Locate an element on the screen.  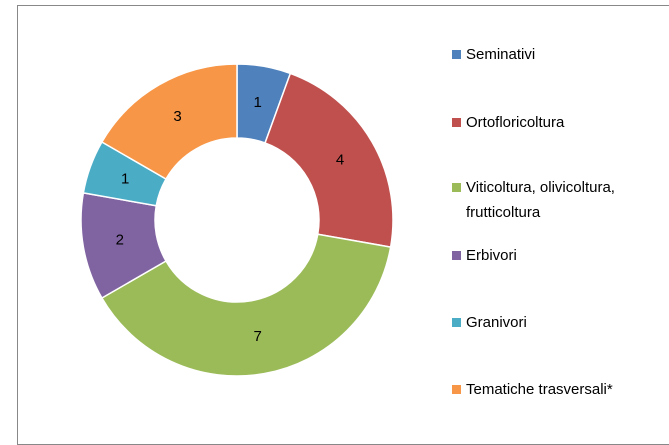
legend-item: Erbivori is located at coordinates (559, 255).